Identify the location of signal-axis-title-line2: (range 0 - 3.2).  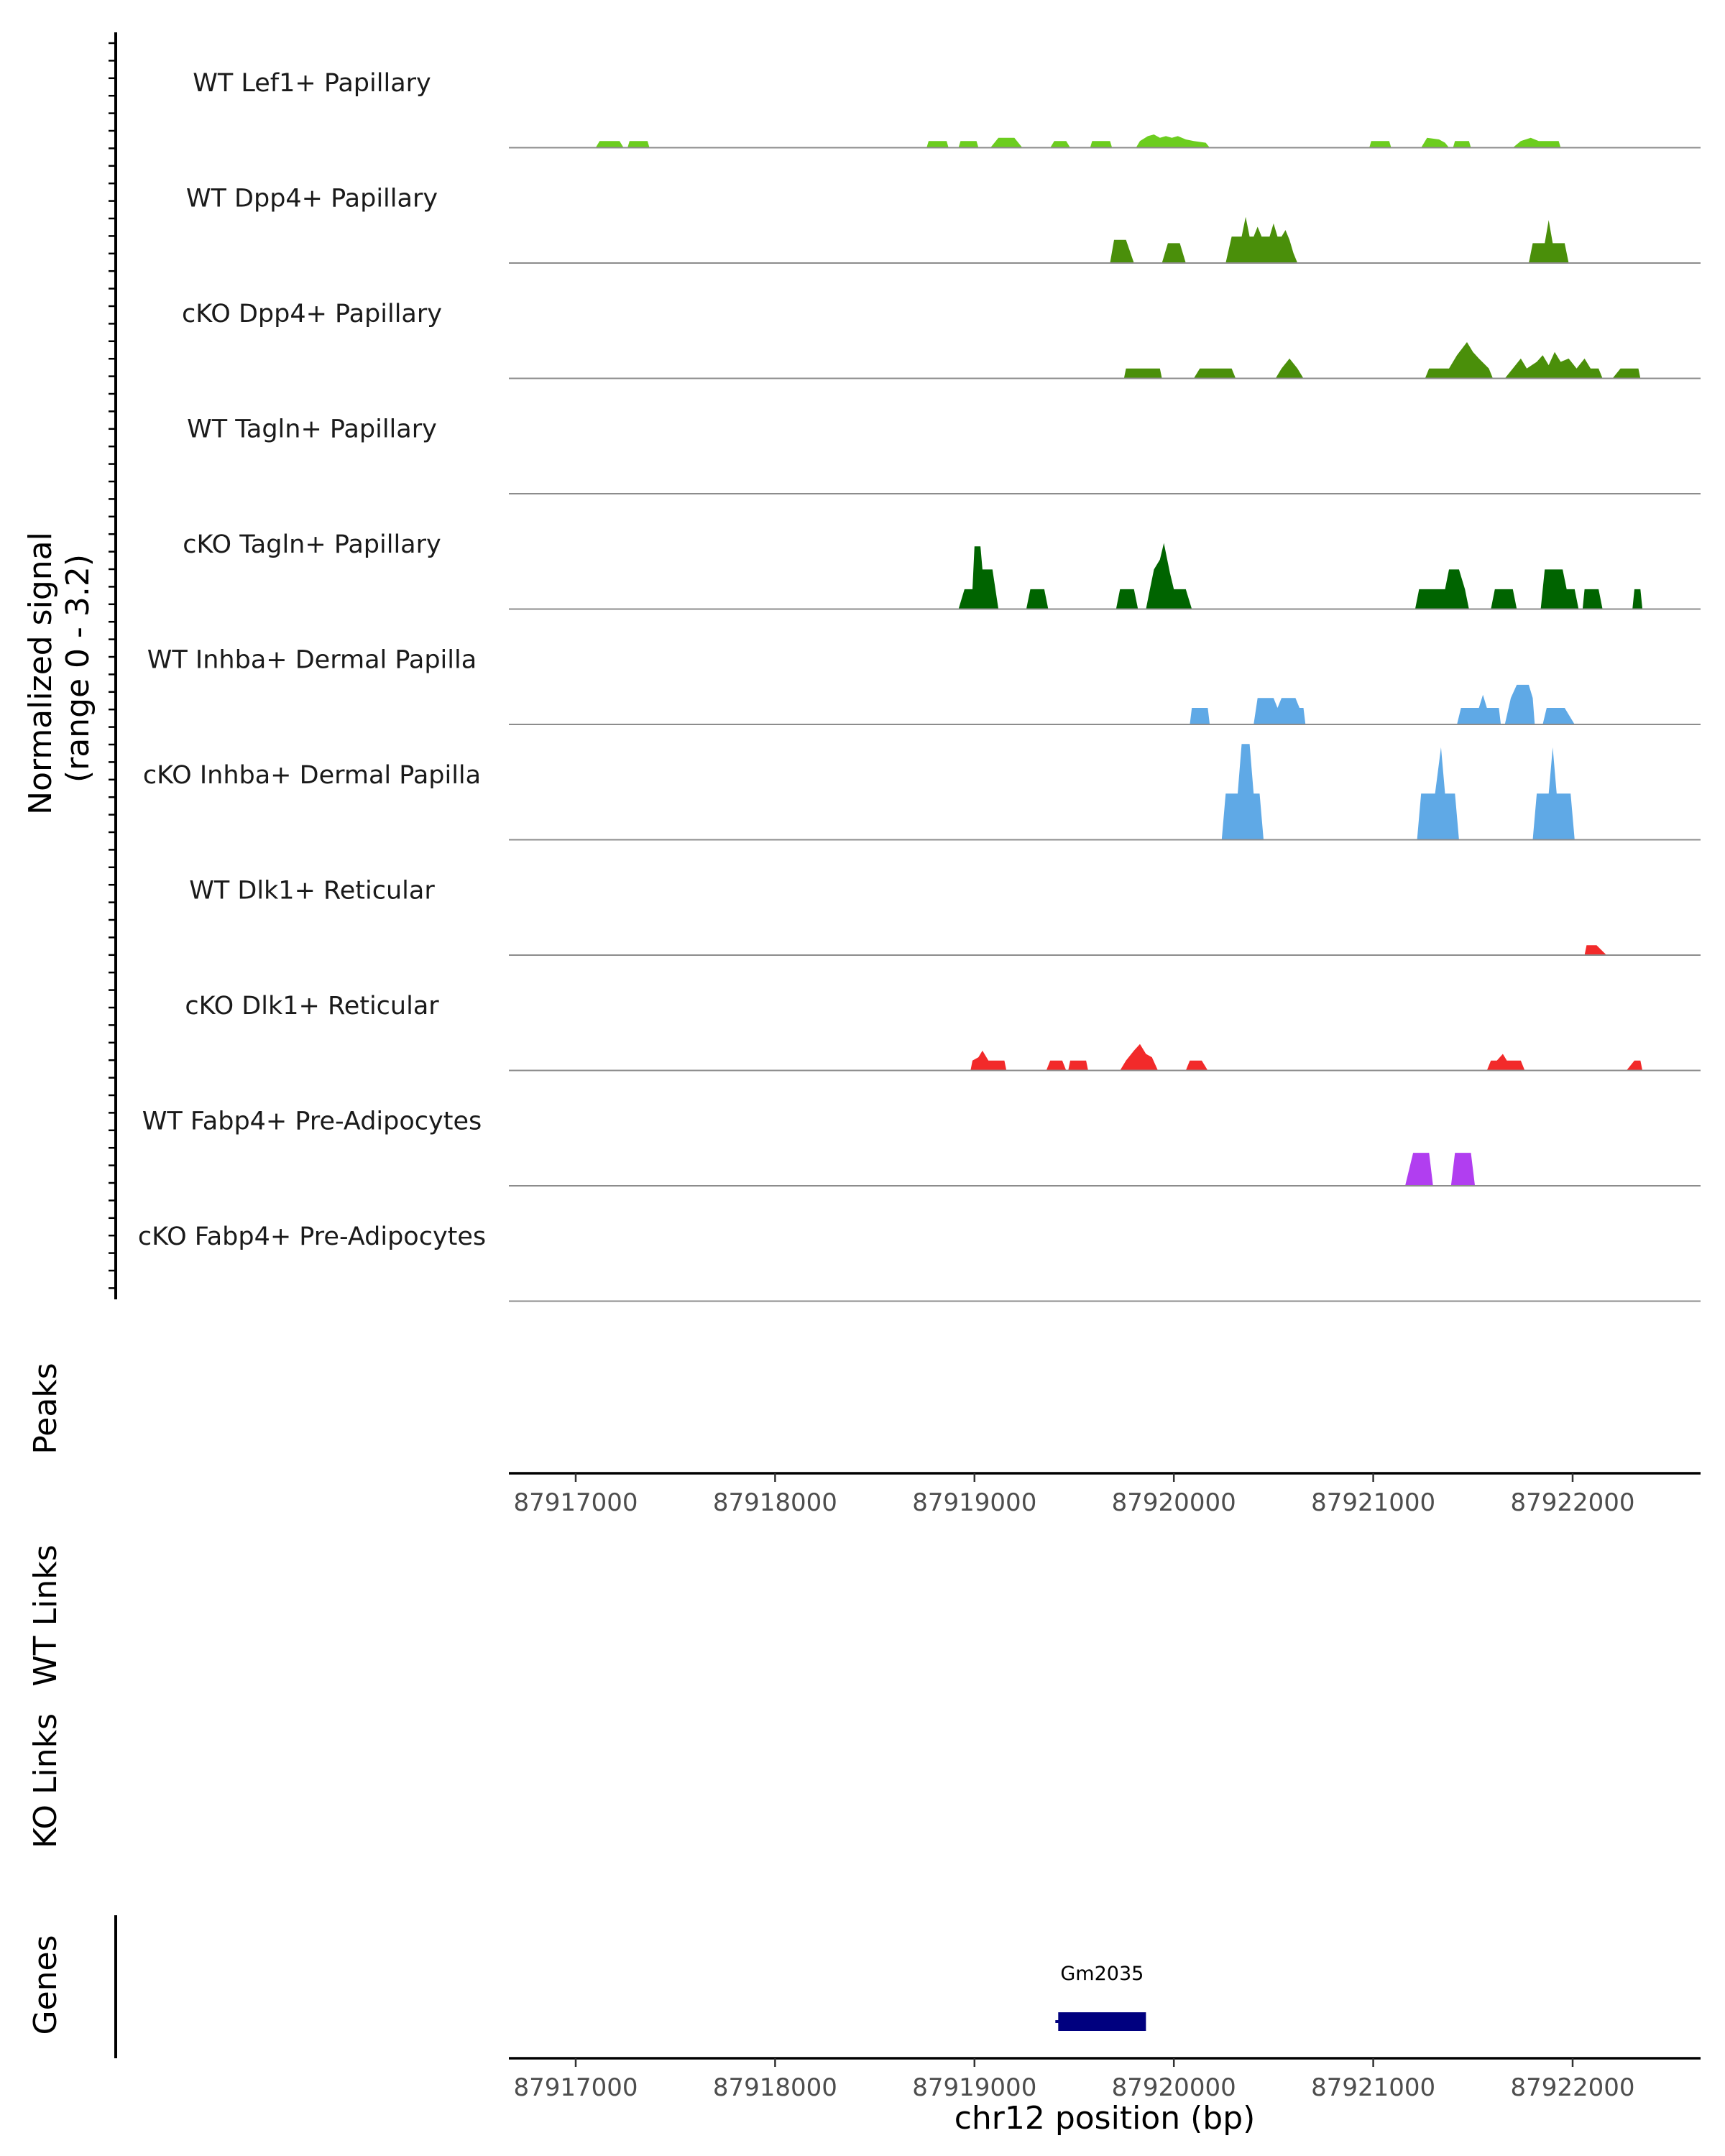
(78, 668).